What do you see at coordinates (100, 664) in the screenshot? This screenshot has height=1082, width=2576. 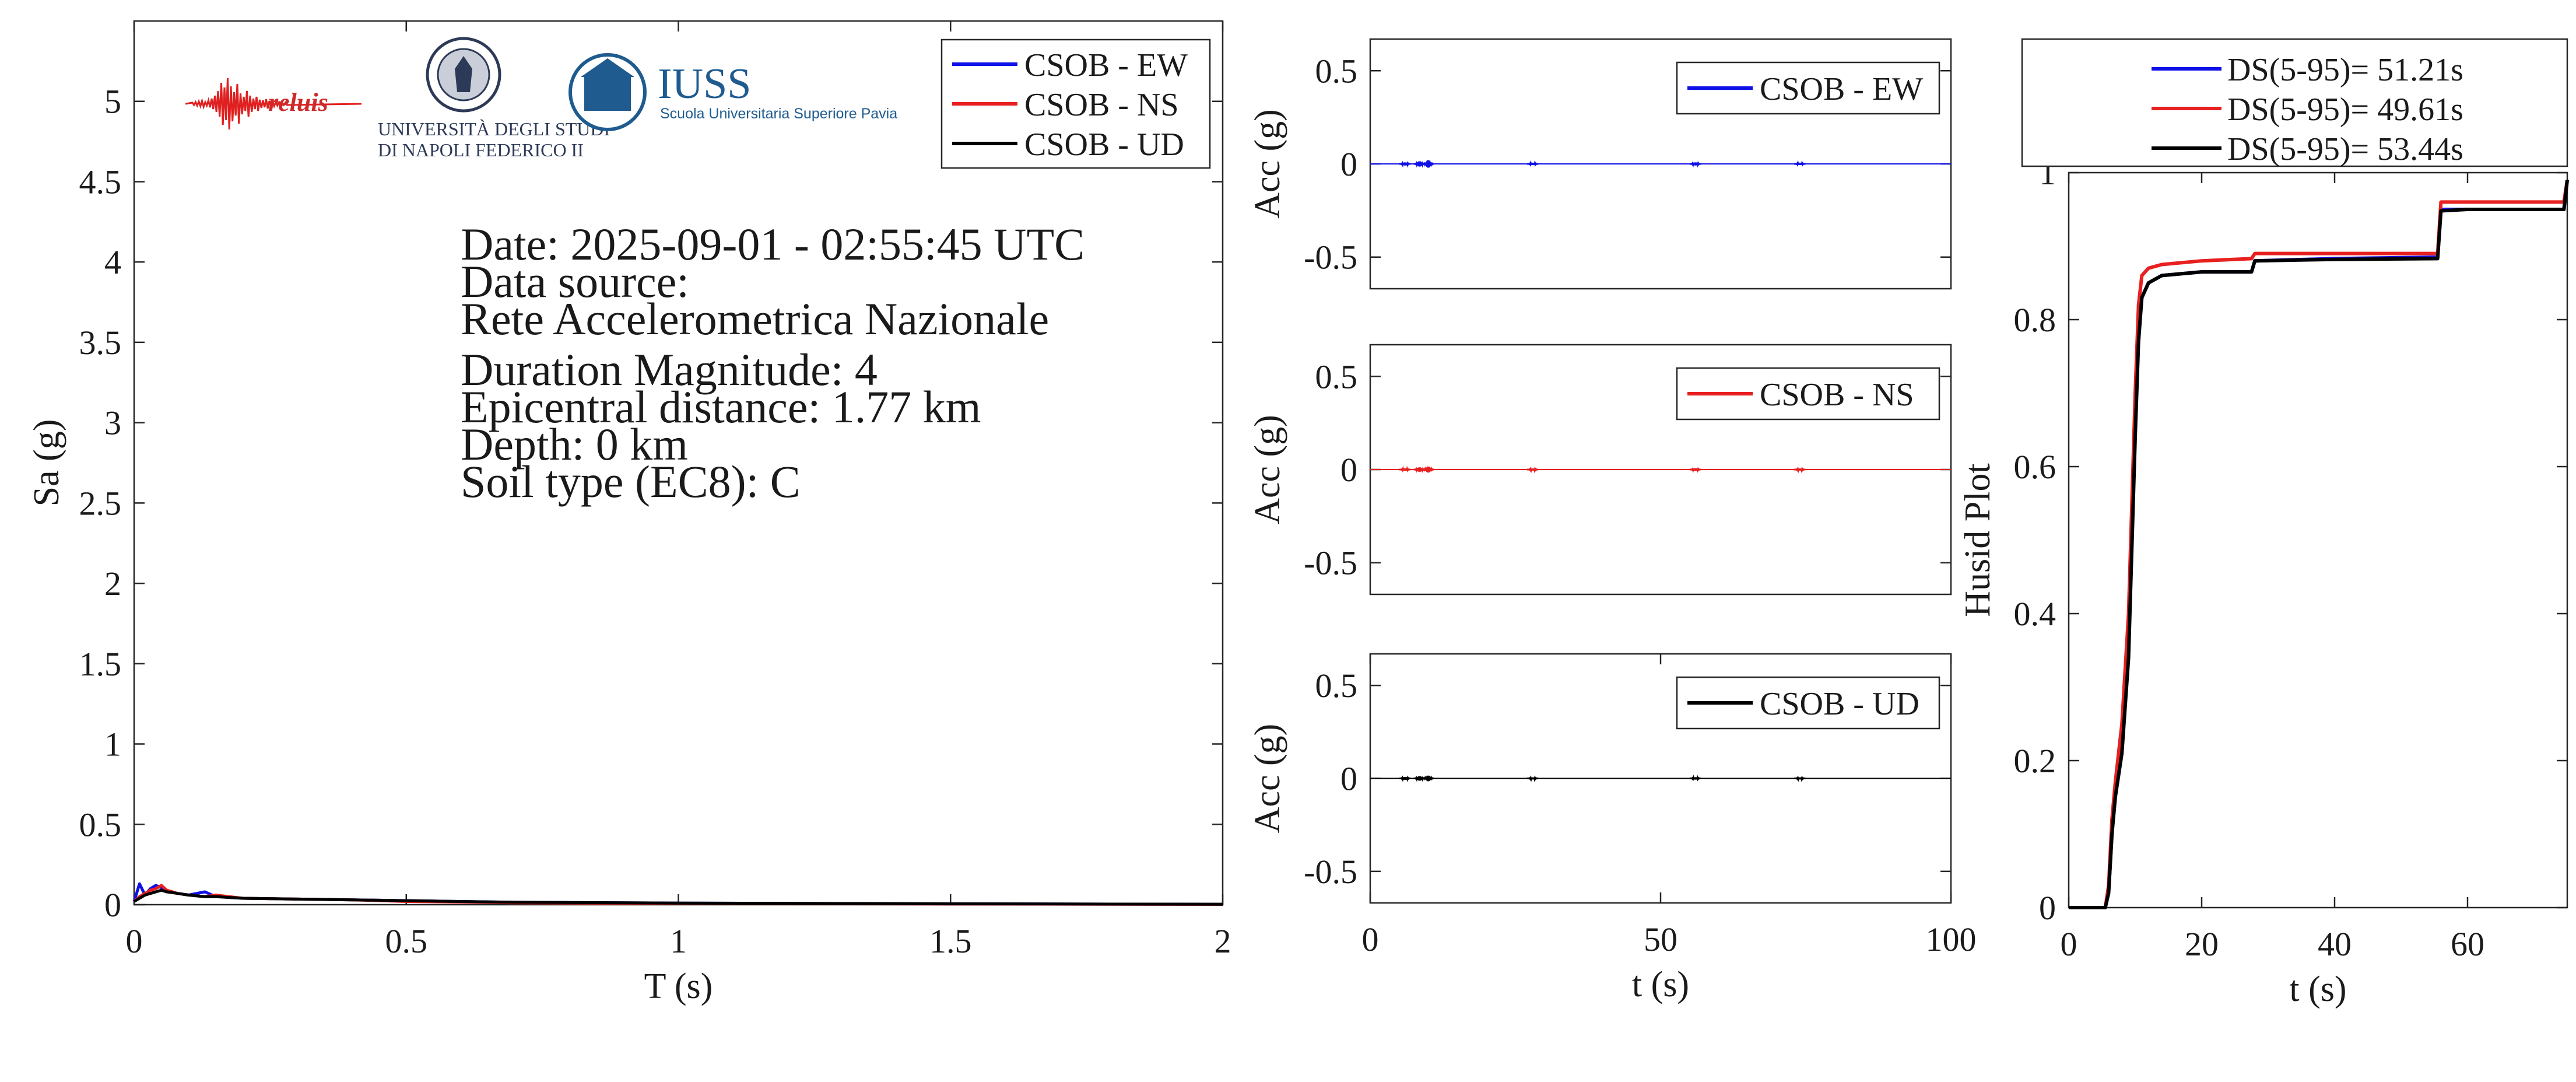 I see `y-tick-label: 1.5` at bounding box center [100, 664].